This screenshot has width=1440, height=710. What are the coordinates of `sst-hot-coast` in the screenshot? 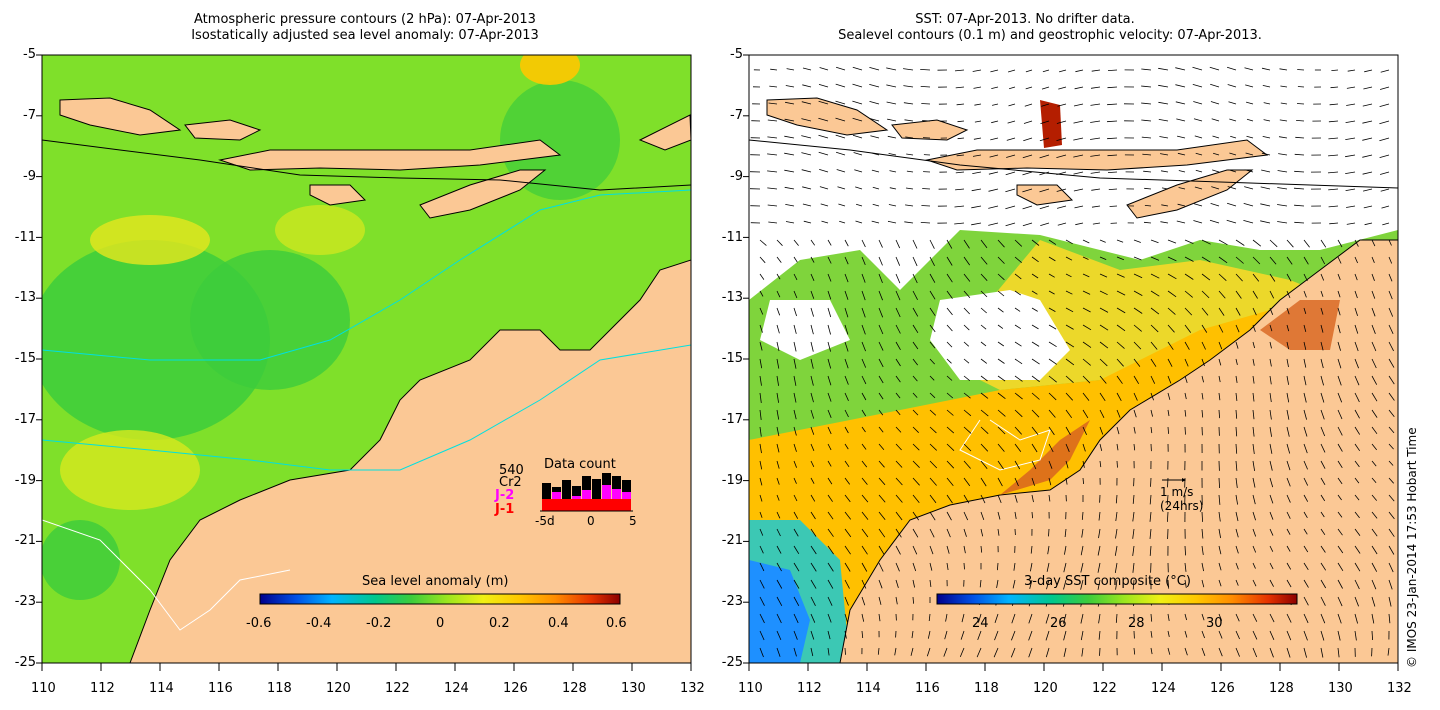 It's located at (1045, 457).